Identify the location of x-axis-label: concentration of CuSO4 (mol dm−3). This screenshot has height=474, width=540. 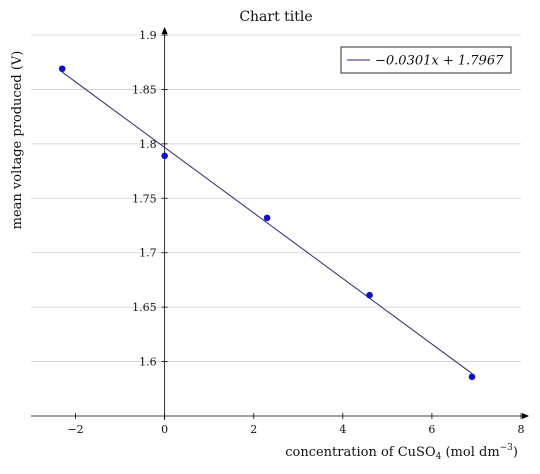
(401, 452).